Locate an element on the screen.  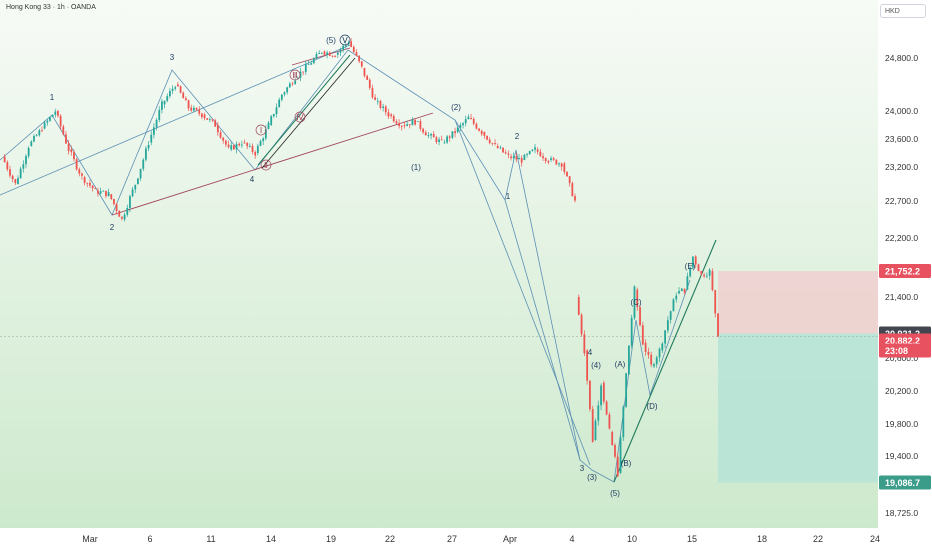
price-tick-label: 24,000.0 is located at coordinates (901, 111).